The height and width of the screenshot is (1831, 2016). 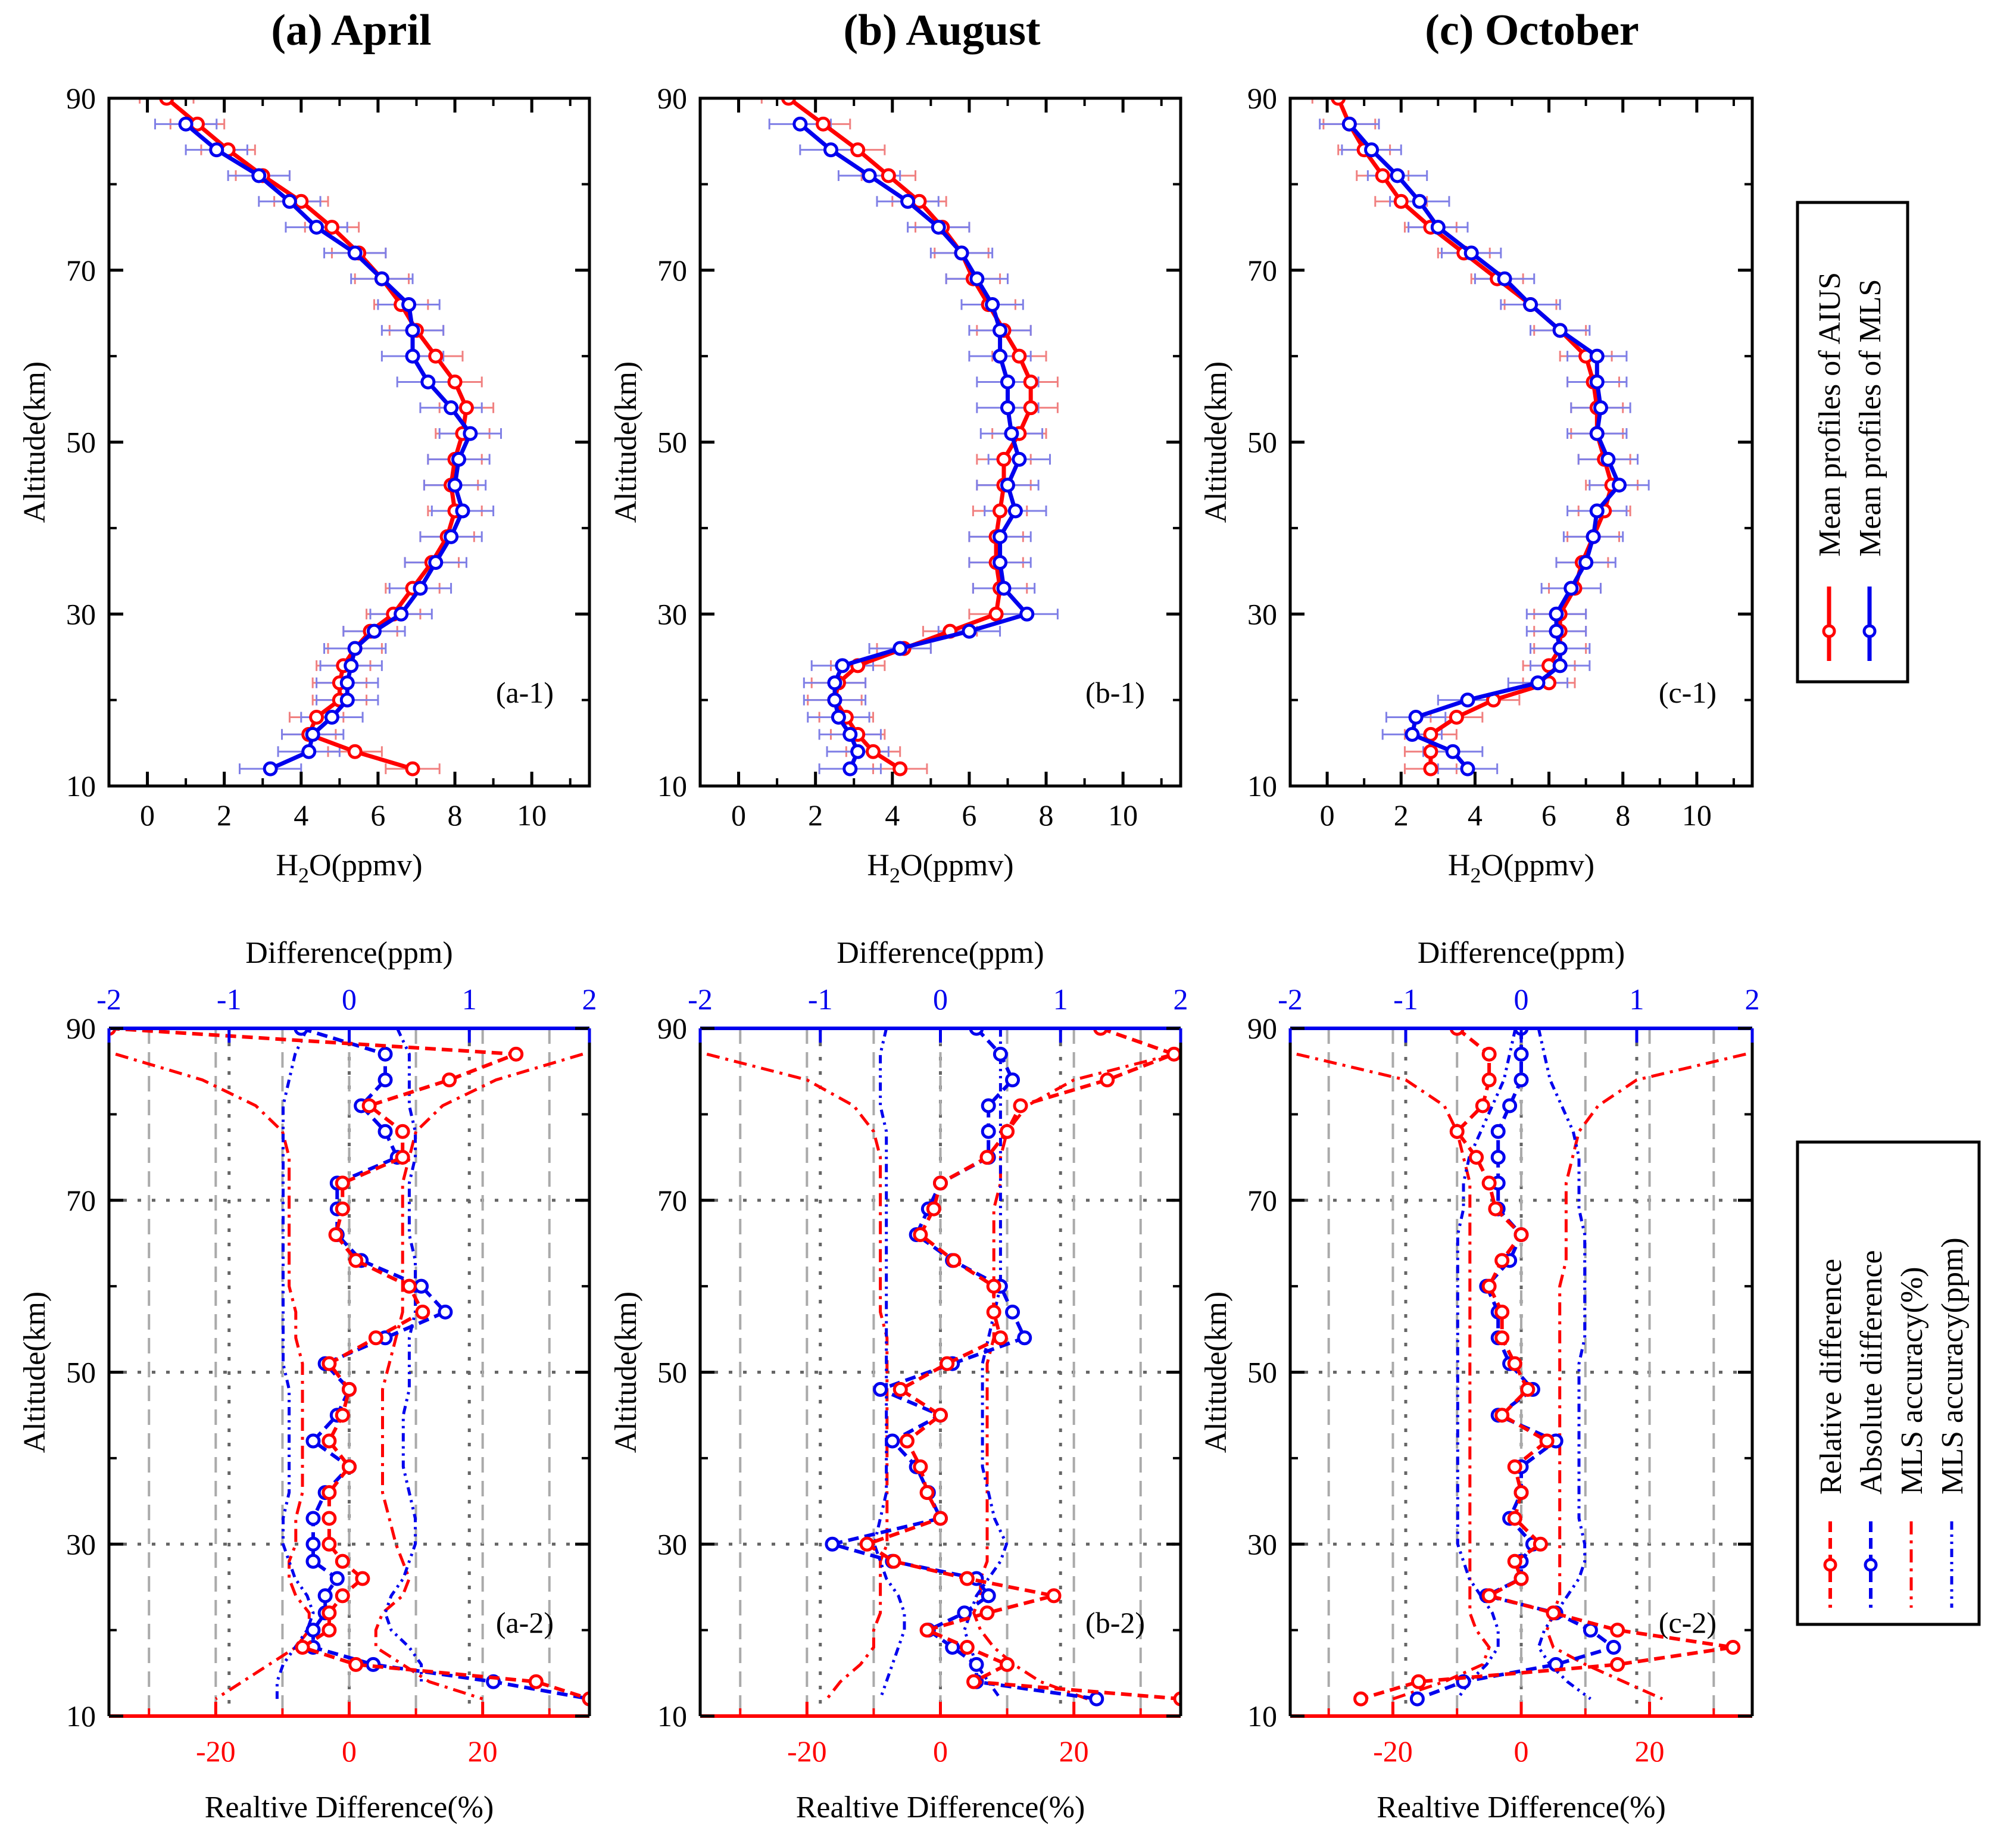 What do you see at coordinates (1262, 1200) in the screenshot?
I see `y-tick-label: 70` at bounding box center [1262, 1200].